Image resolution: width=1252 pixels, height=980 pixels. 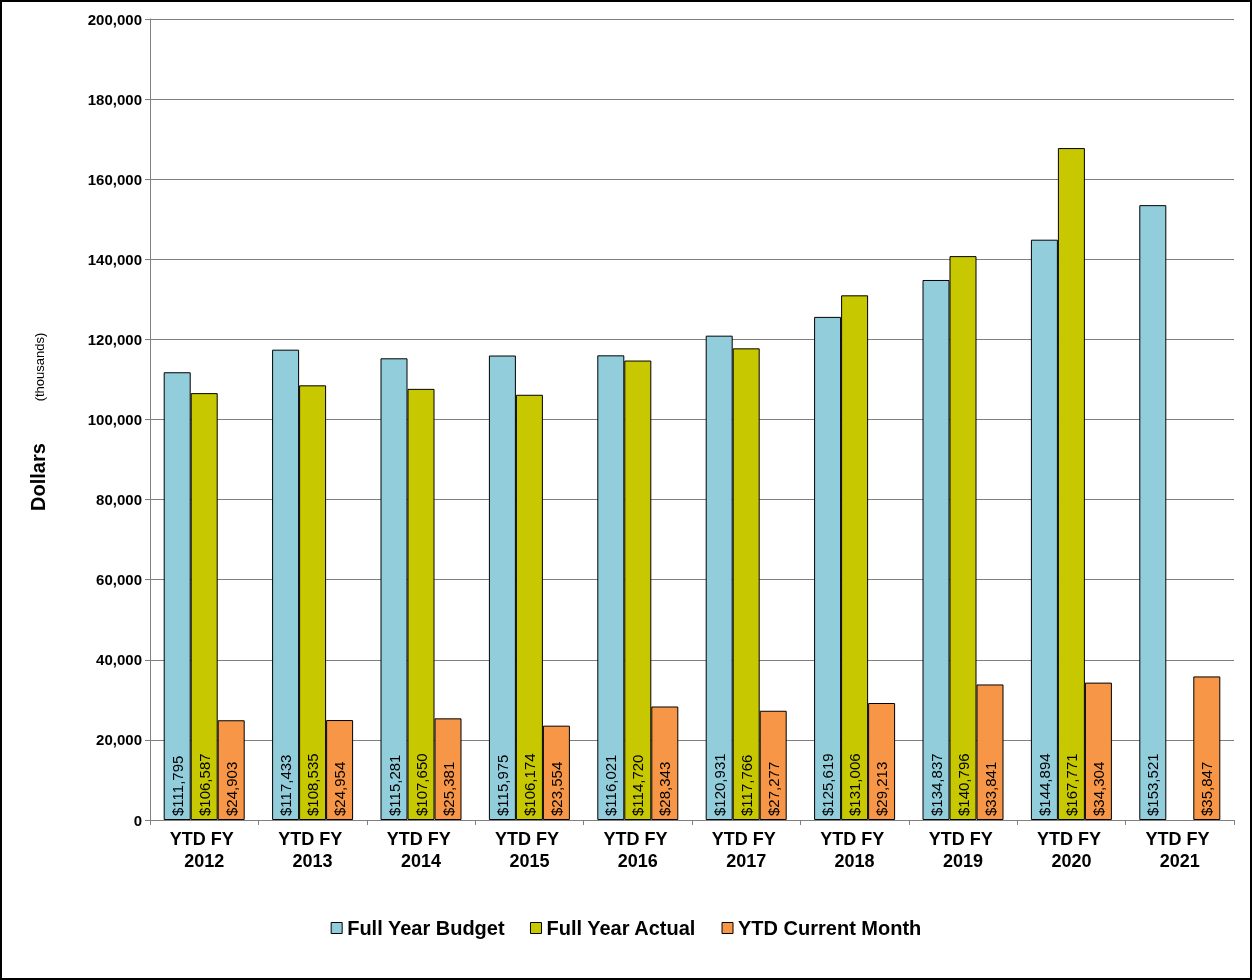 What do you see at coordinates (746, 785) in the screenshot?
I see `data-label: $117,766` at bounding box center [746, 785].